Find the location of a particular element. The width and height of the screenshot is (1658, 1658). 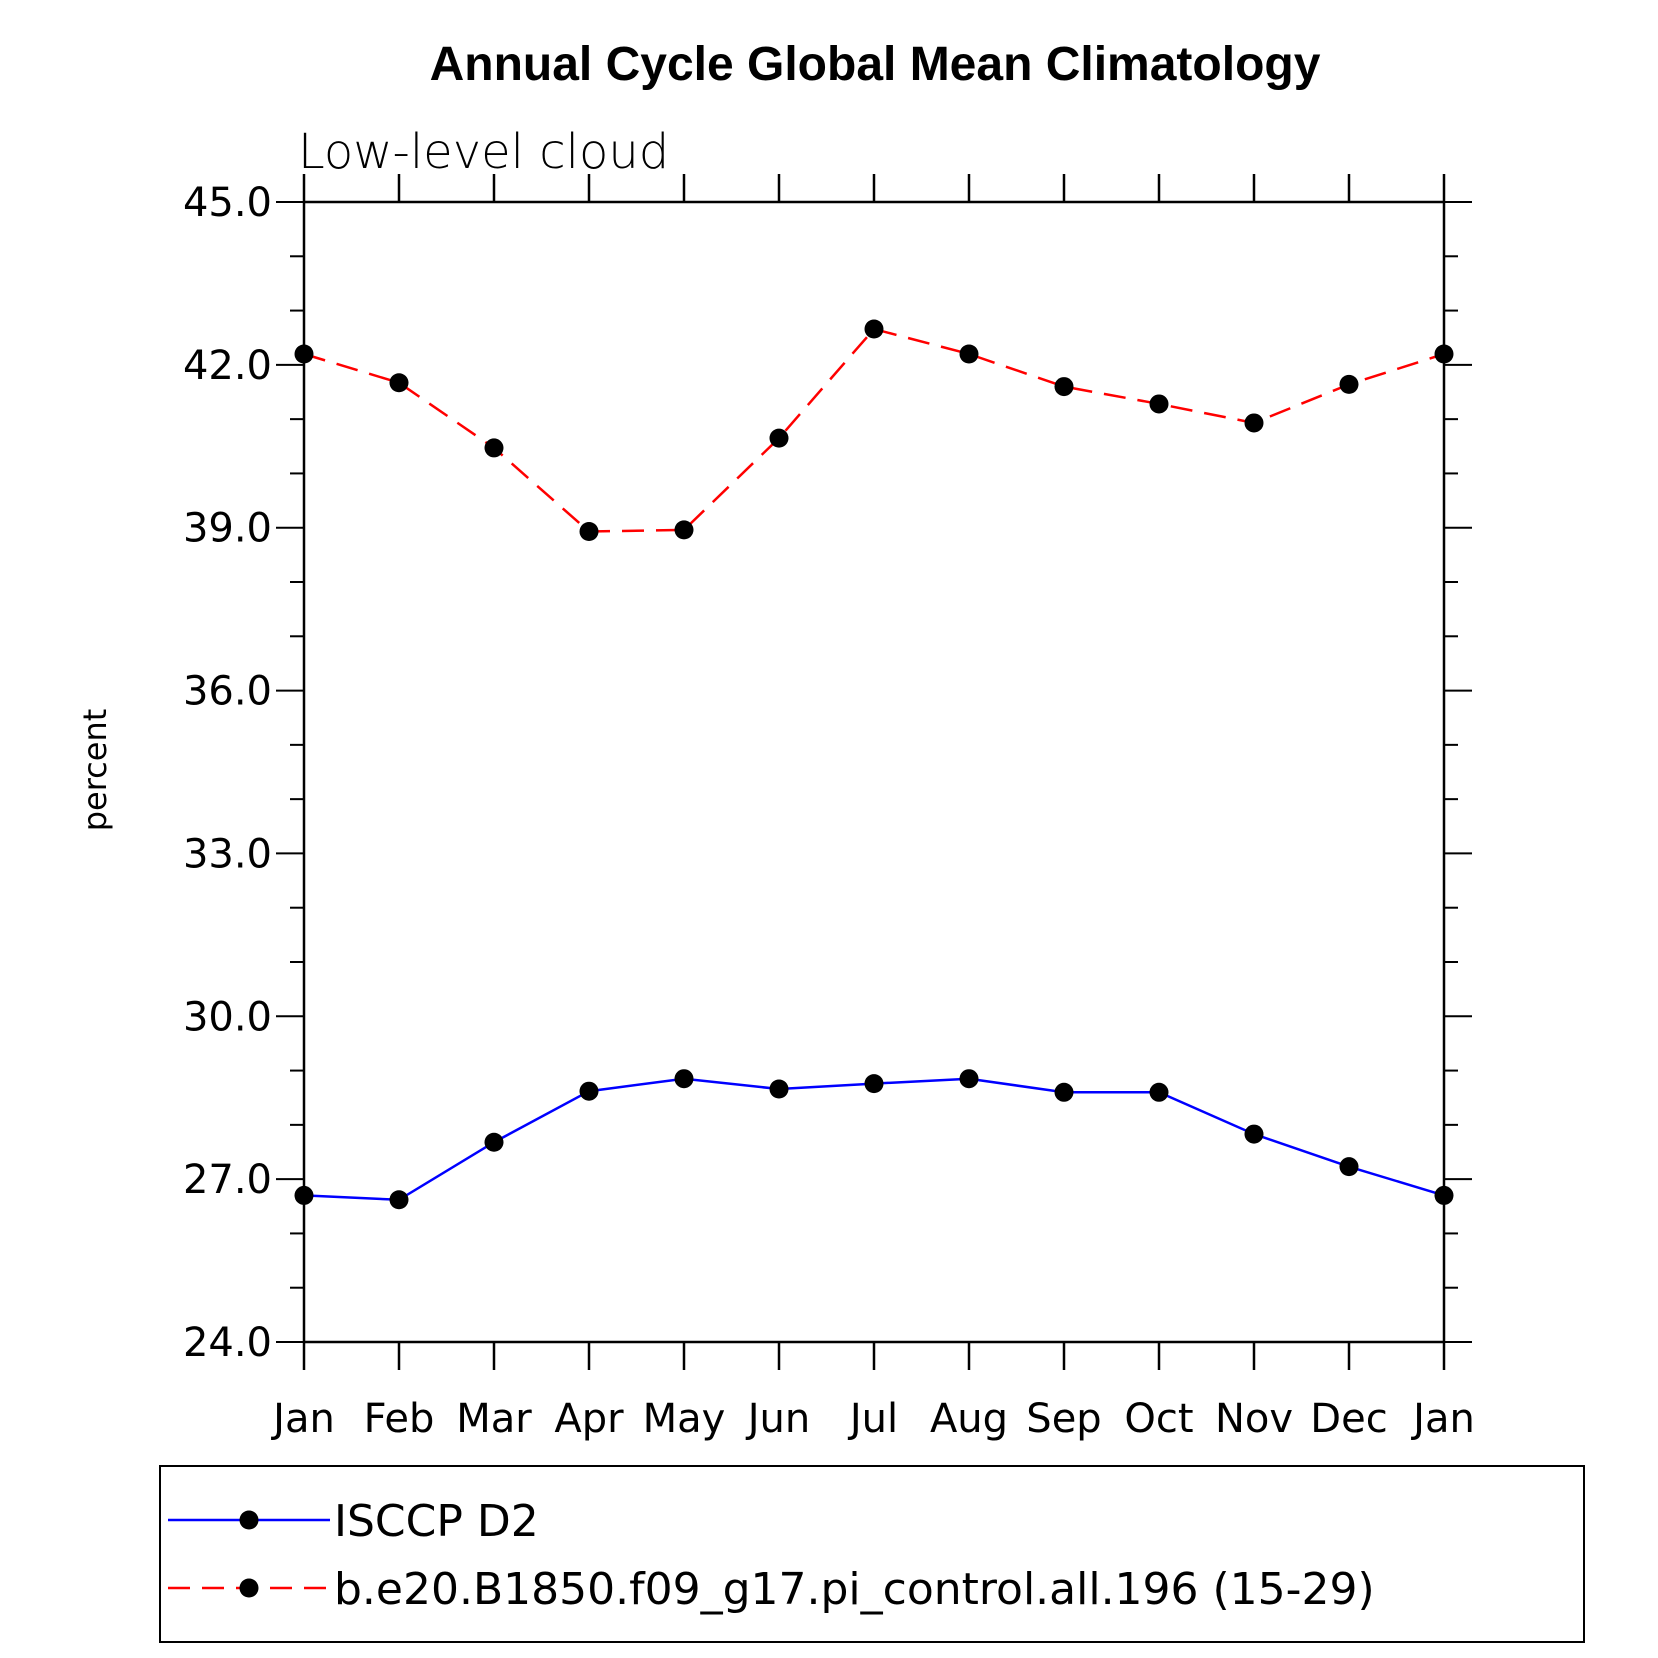

chart-subtitle: Low-level cloud is located at coordinates (483, 152).